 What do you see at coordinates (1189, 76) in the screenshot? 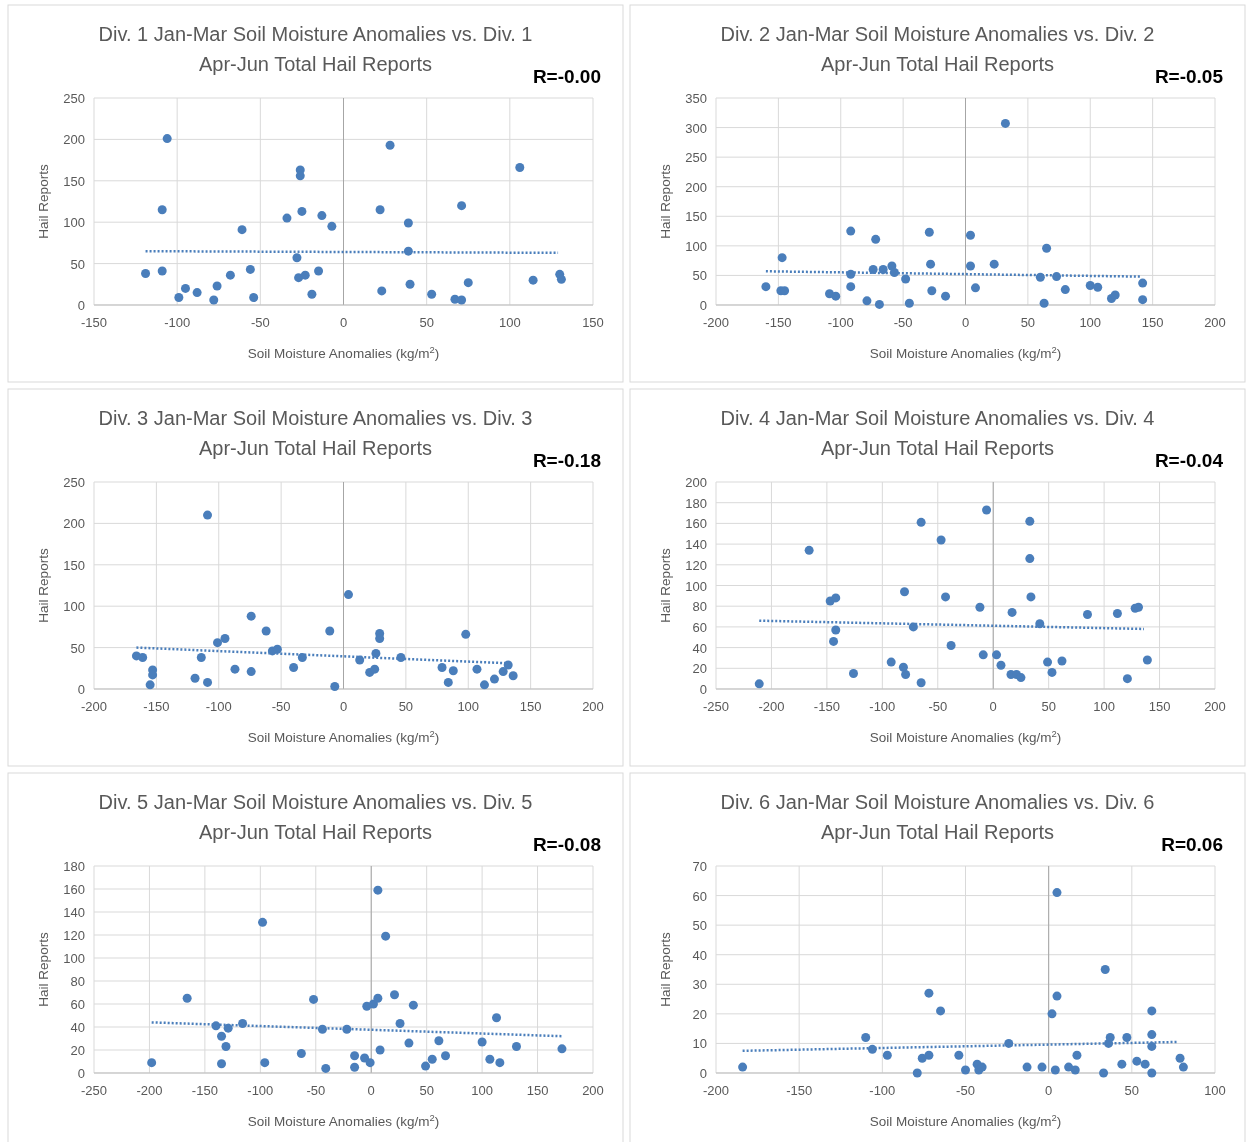
I see `text: R=-0.05` at bounding box center [1189, 76].